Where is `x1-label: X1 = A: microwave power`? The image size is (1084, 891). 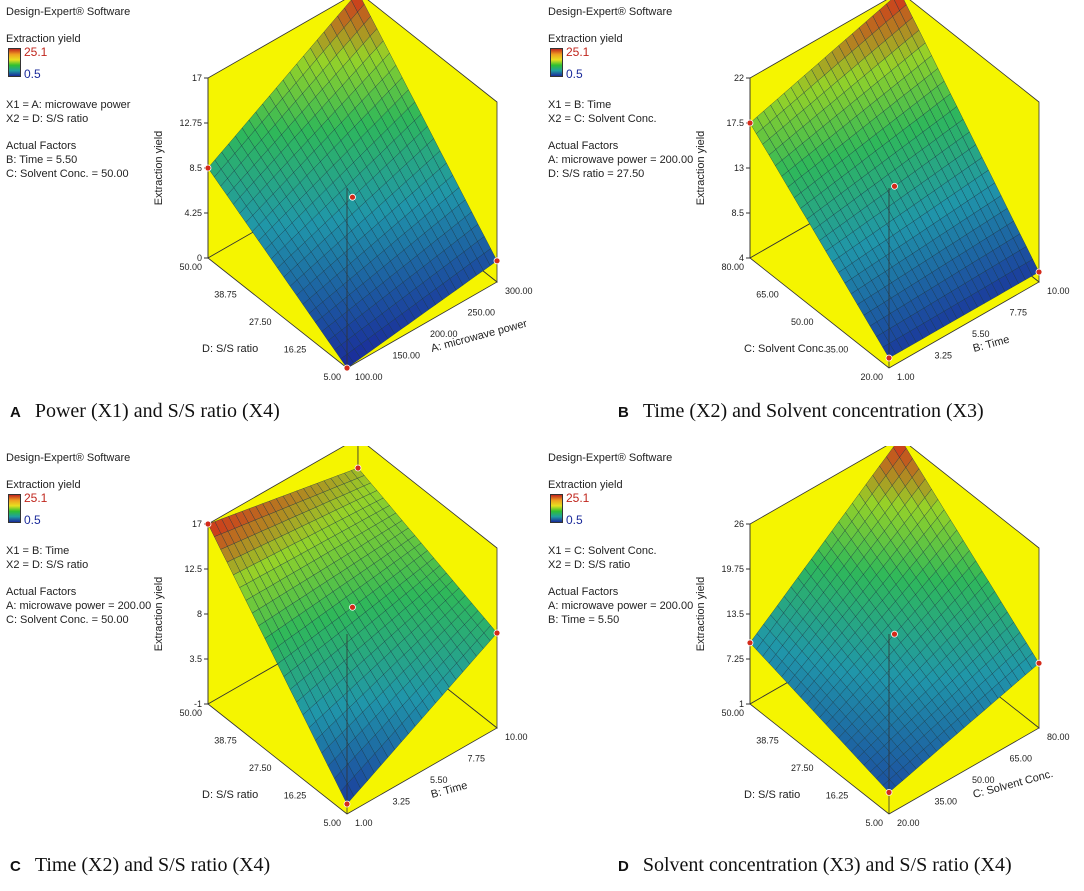
x1-label: X1 = A: microwave power is located at coordinates (68, 105).